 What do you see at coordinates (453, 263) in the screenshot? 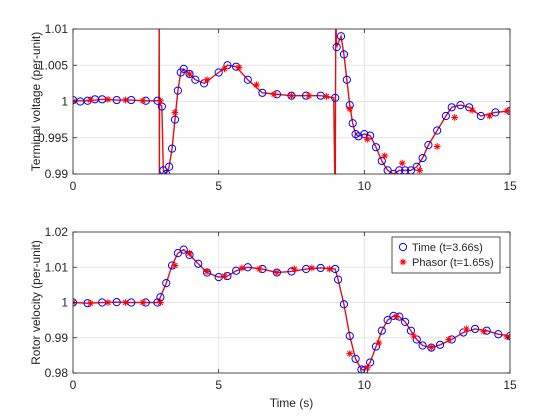
I see `legend-entry-label: Phasor (t=1.65s)` at bounding box center [453, 263].